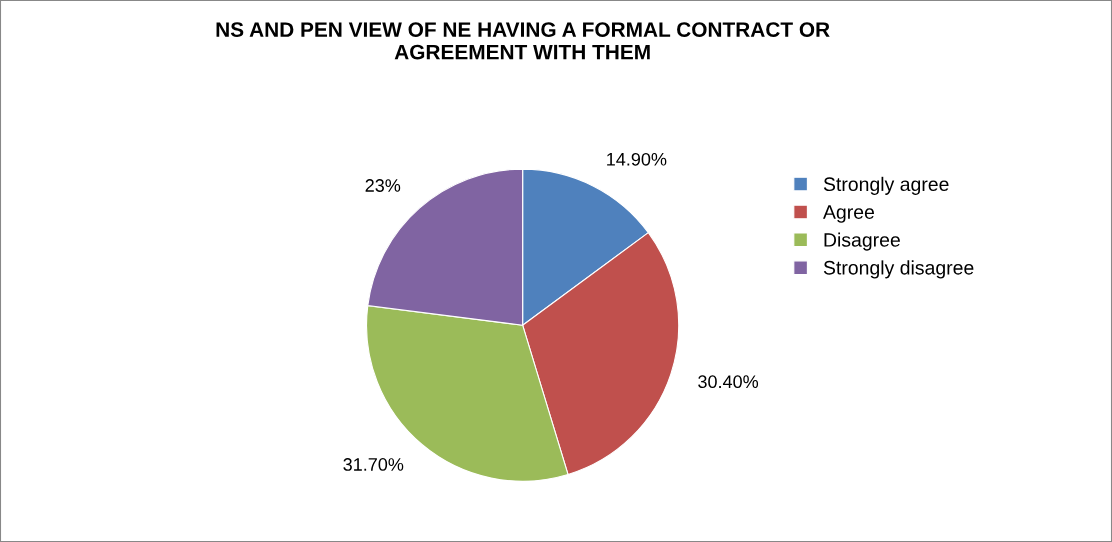 The height and width of the screenshot is (542, 1112). Describe the element at coordinates (886, 185) in the screenshot. I see `legend-label: Strongly agree` at that location.